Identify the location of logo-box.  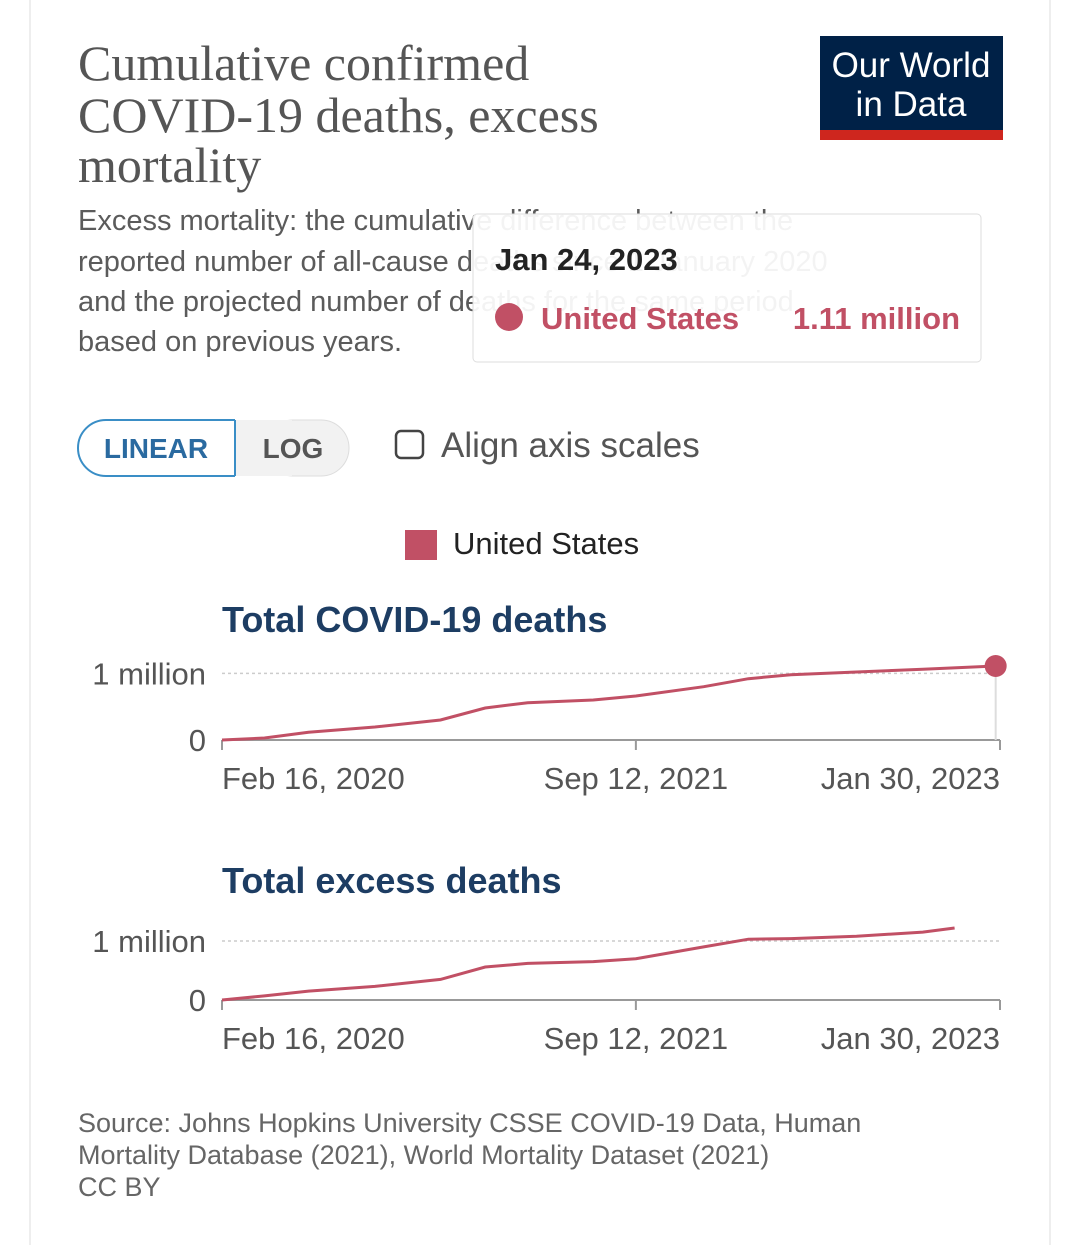
(911, 84).